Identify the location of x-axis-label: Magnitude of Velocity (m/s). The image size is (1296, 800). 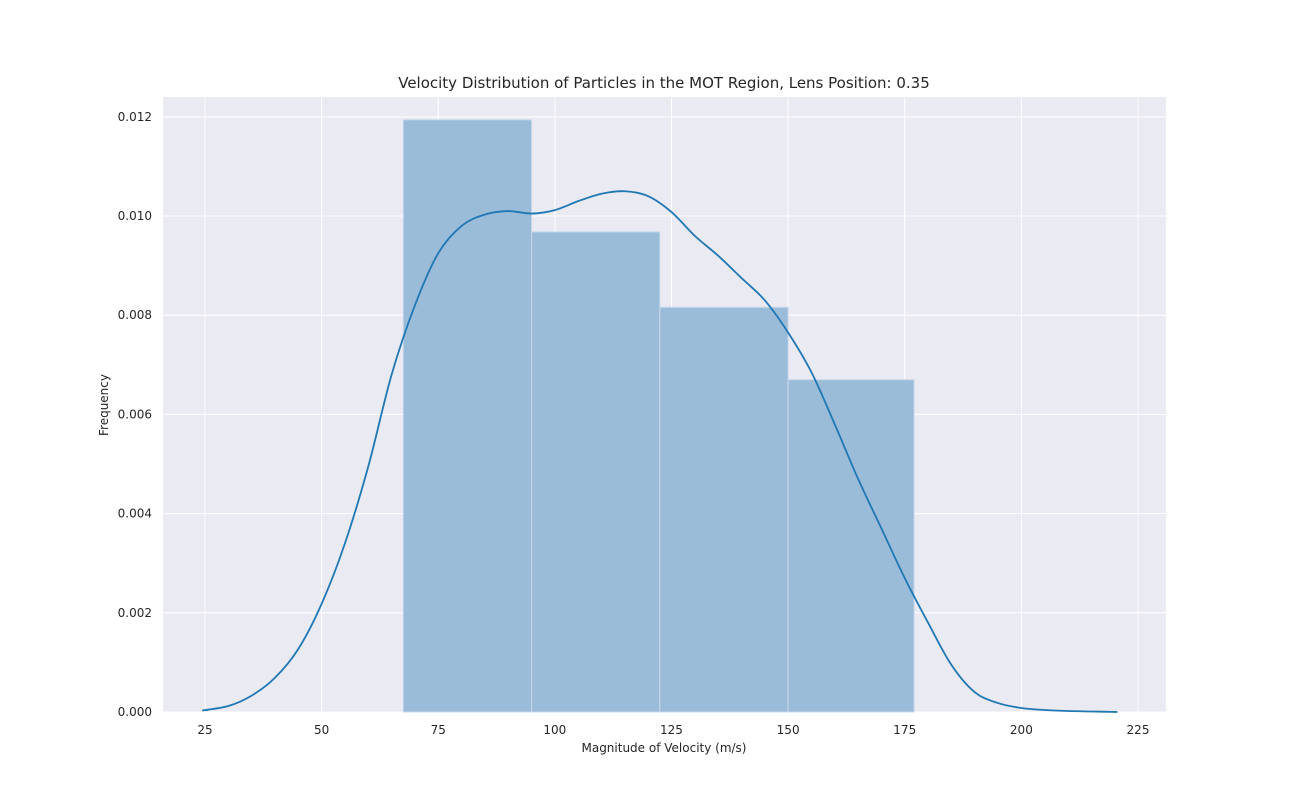
(663, 748).